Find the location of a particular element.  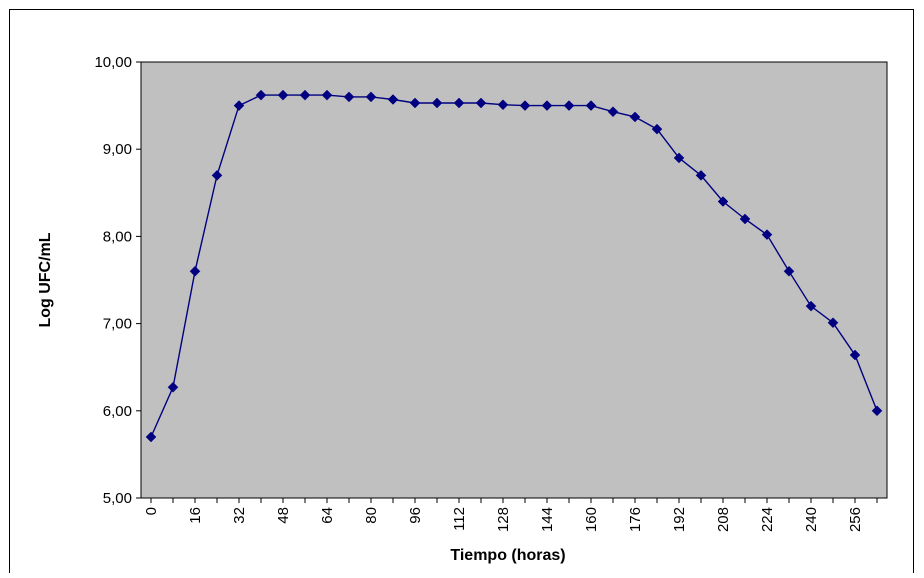

y-tick-label: 9,00 is located at coordinates (117, 149).